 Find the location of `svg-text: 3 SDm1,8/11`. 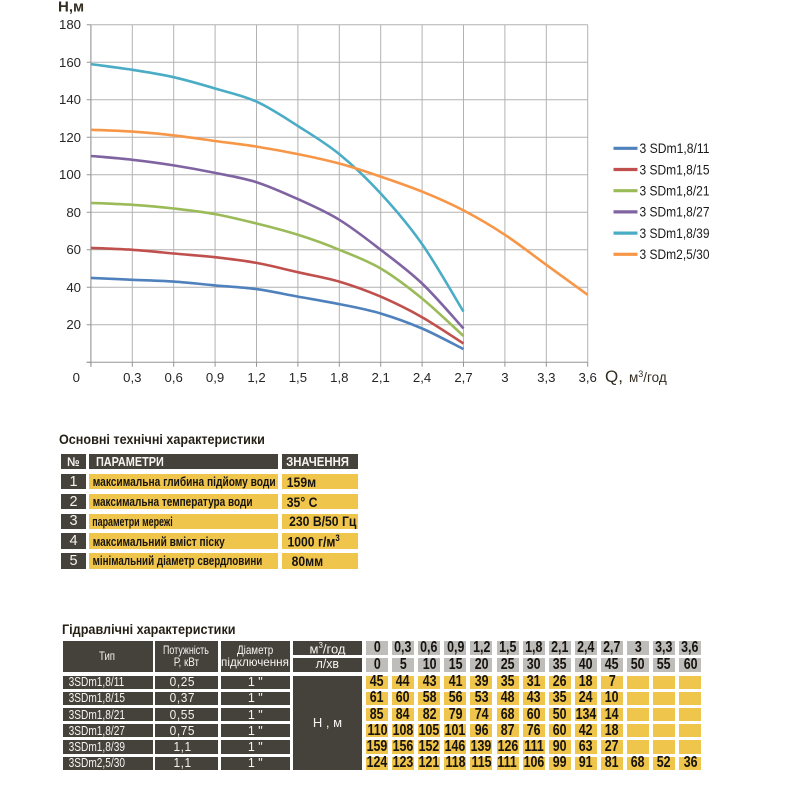

svg-text: 3 SDm1,8/11 is located at coordinates (675, 148).